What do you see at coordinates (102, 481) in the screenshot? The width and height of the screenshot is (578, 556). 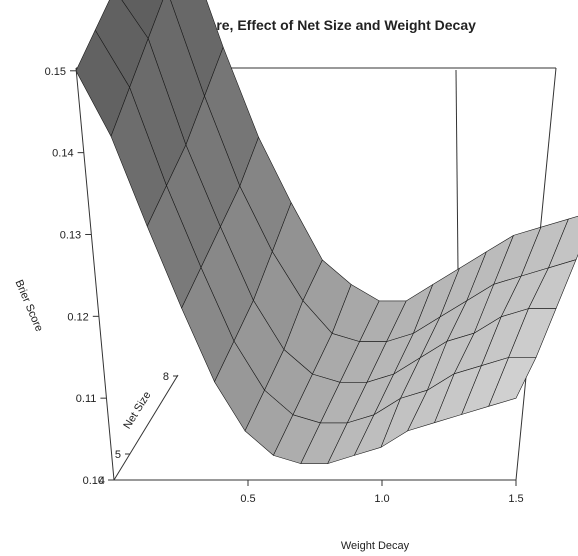 I see `y-tick-label: 4` at bounding box center [102, 481].